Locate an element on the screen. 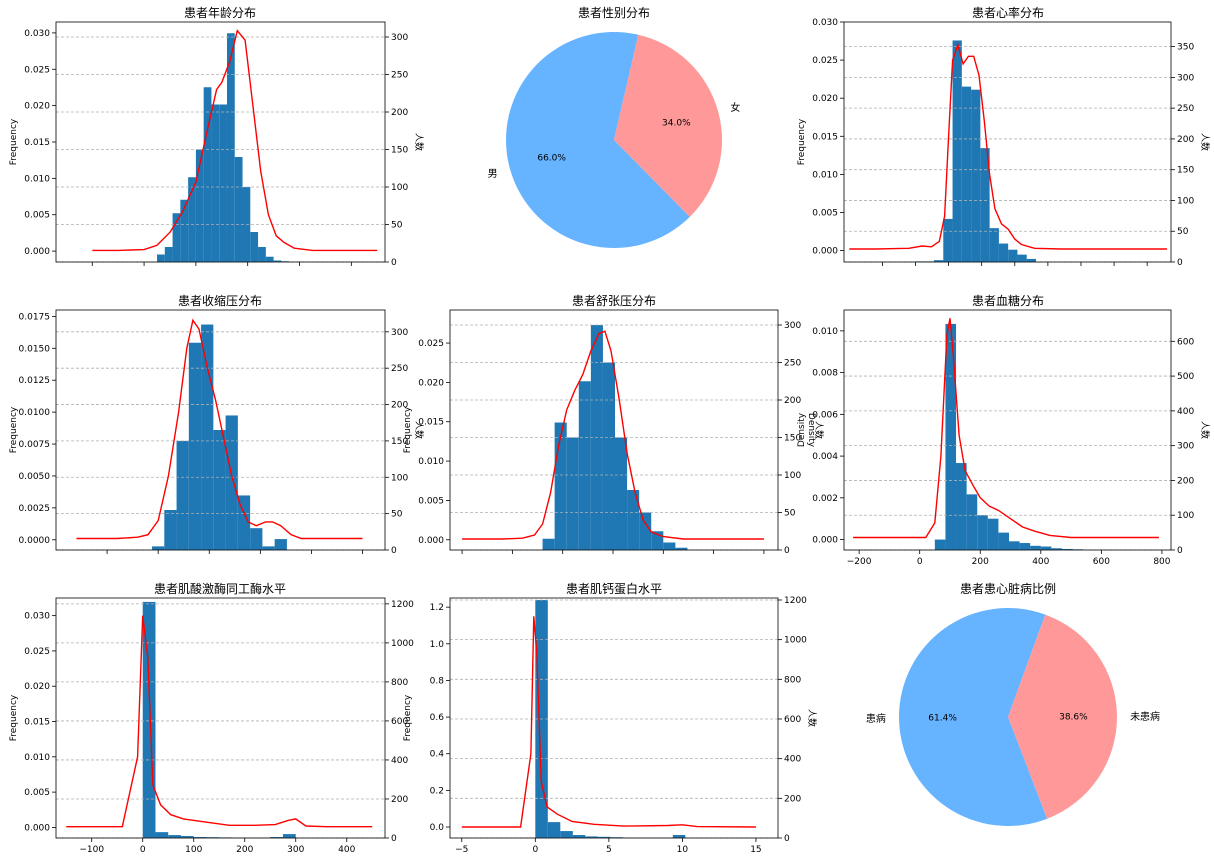  pie-percent-label: 66.0% is located at coordinates (551, 159).